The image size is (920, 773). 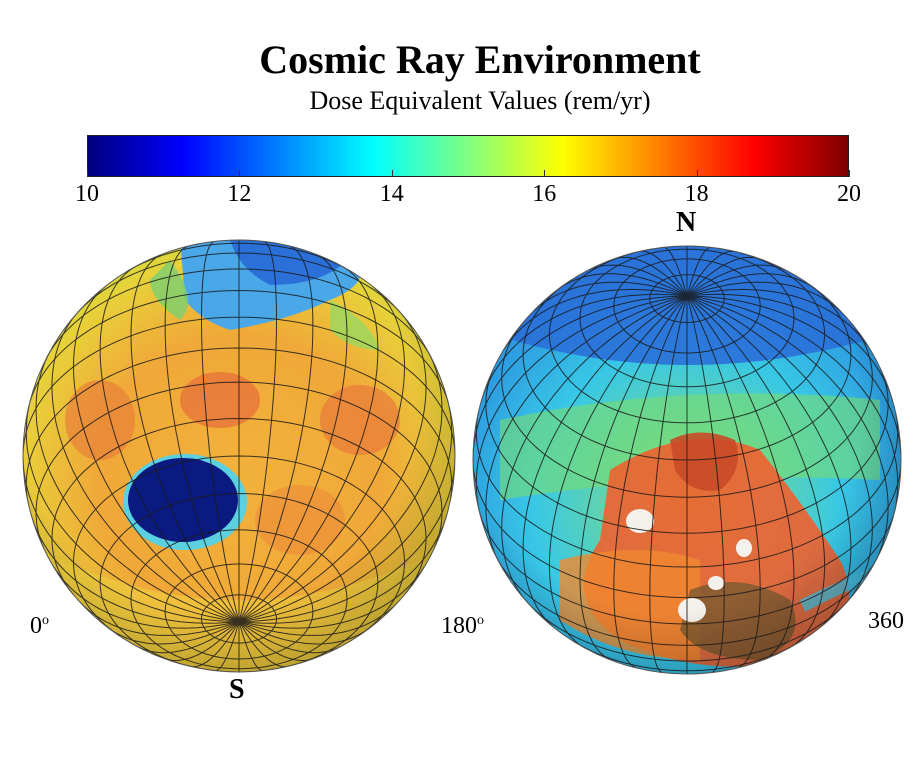 What do you see at coordinates (480, 59) in the screenshot?
I see `map-title: Cosmic Ray Environment` at bounding box center [480, 59].